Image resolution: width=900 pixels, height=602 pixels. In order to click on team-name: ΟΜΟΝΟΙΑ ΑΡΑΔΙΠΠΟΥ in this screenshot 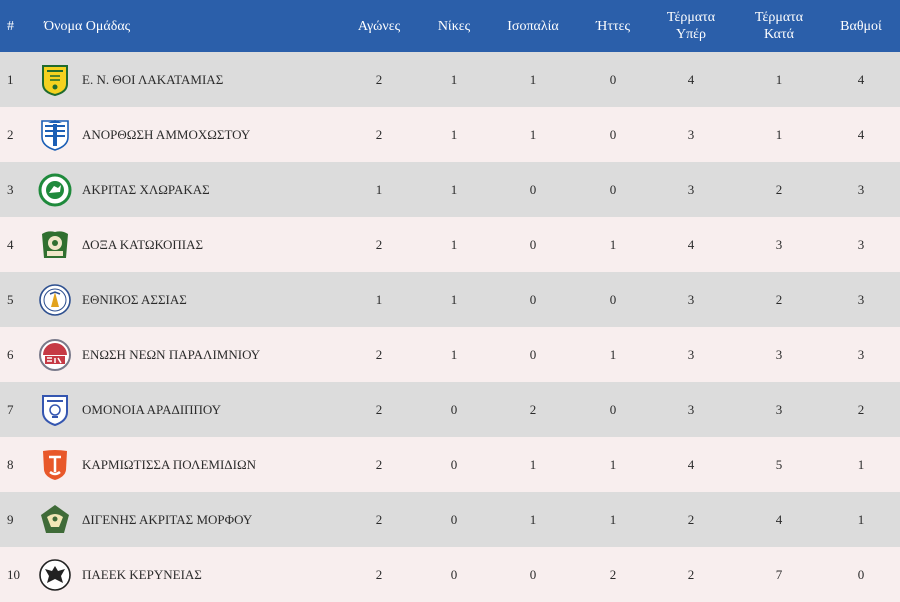, I will do `click(152, 409)`.